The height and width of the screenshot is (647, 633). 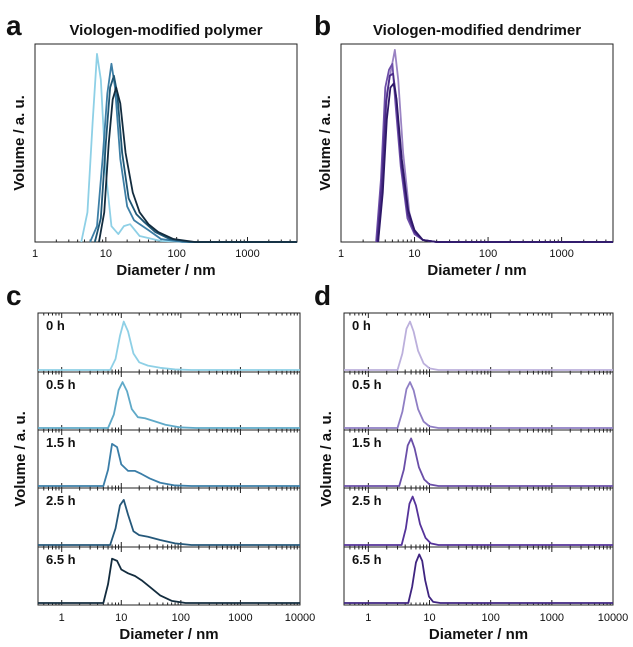 What do you see at coordinates (477, 30) in the screenshot?
I see `panel-title: Viologen-modified dendrimer` at bounding box center [477, 30].